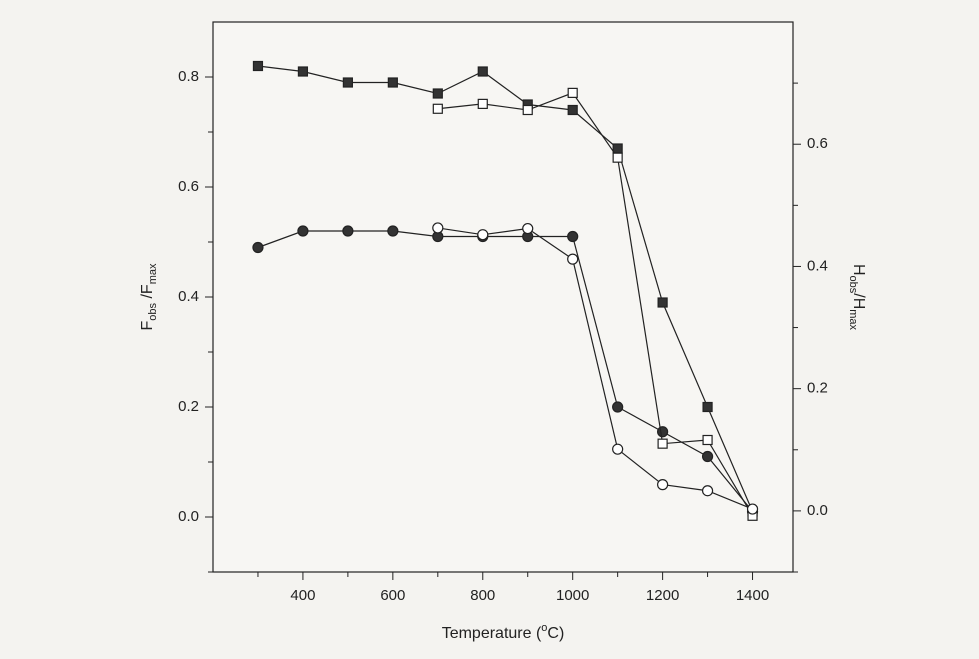  What do you see at coordinates (662, 595) in the screenshot?
I see `x-tick-label: 1200` at bounding box center [662, 595].